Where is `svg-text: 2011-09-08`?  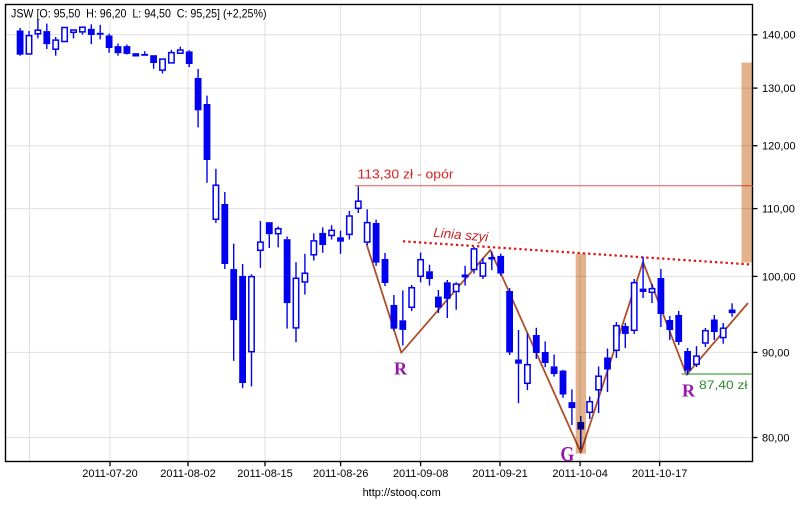
svg-text: 2011-09-08 is located at coordinates (420, 474).